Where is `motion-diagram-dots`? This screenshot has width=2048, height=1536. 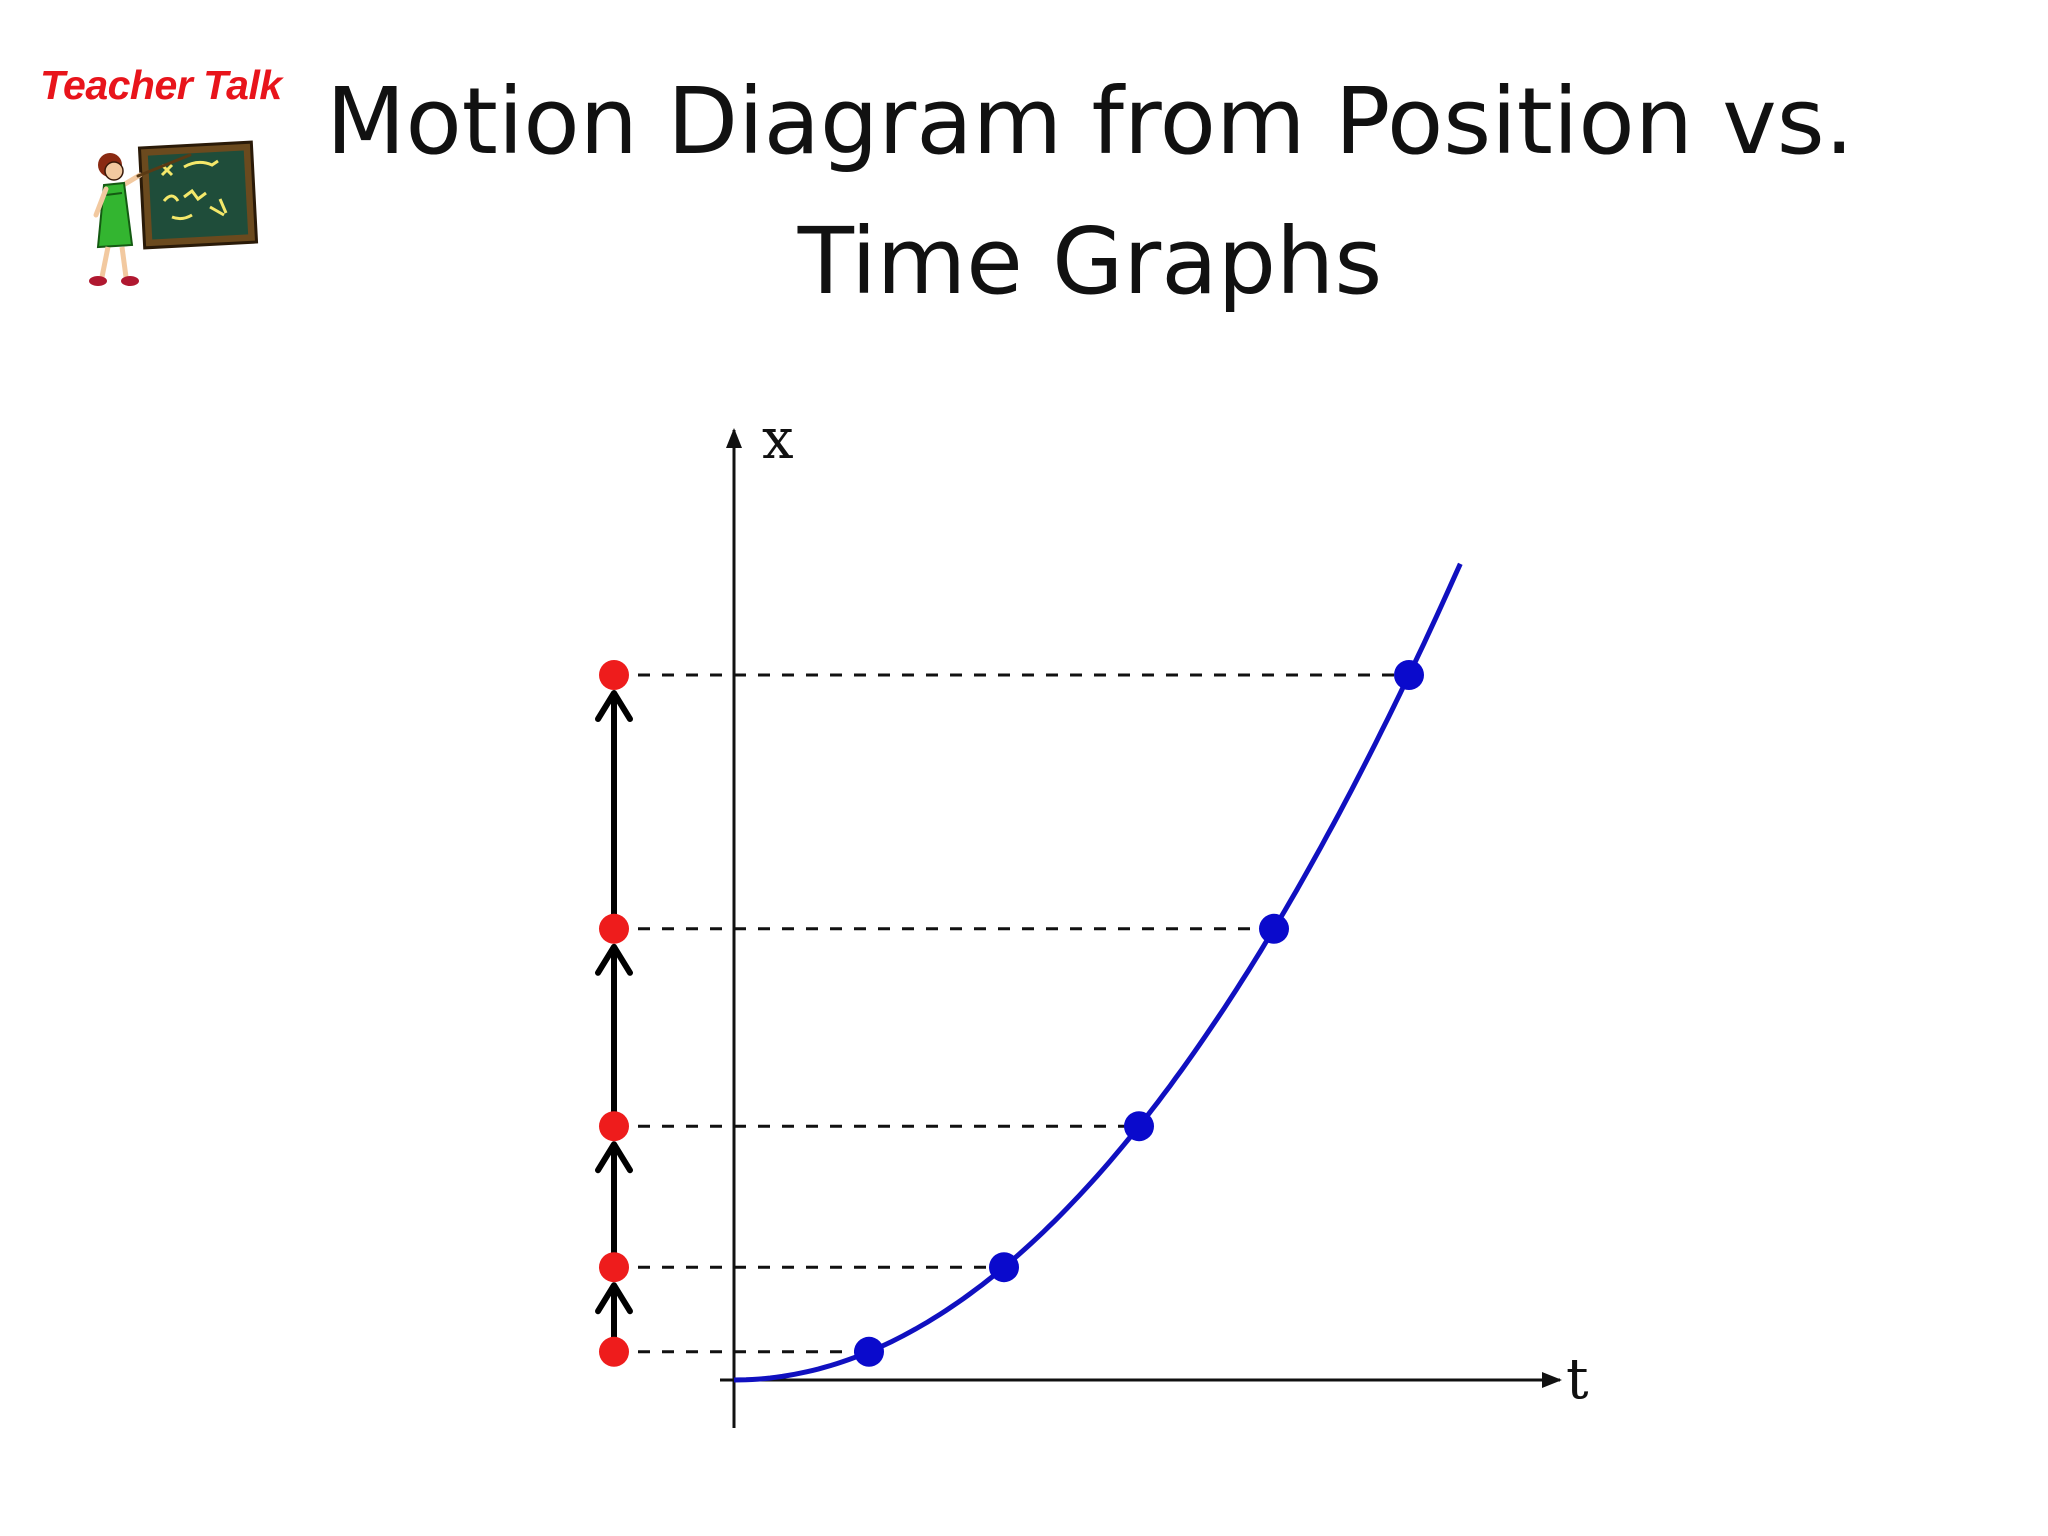 motion-diagram-dots is located at coordinates (614, 1013).